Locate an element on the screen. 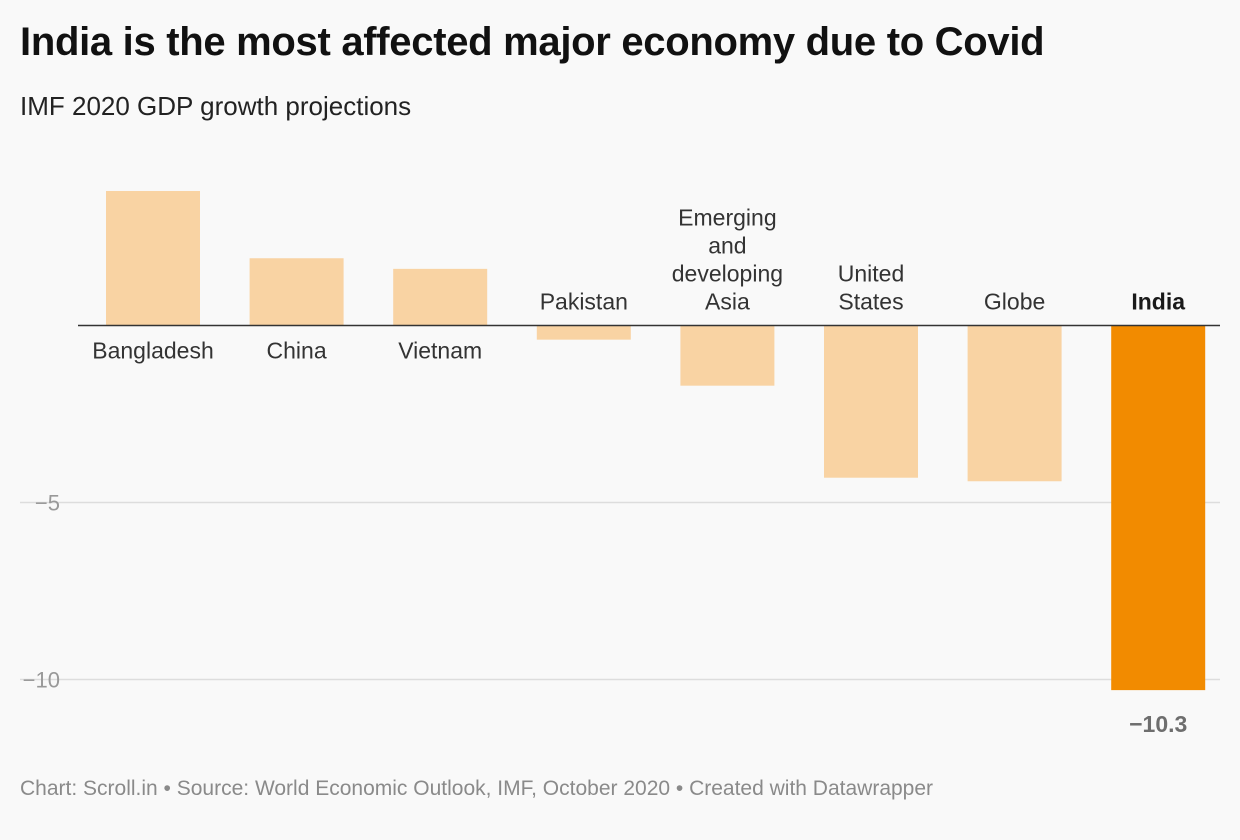  category-label: Vietnam is located at coordinates (440, 351).